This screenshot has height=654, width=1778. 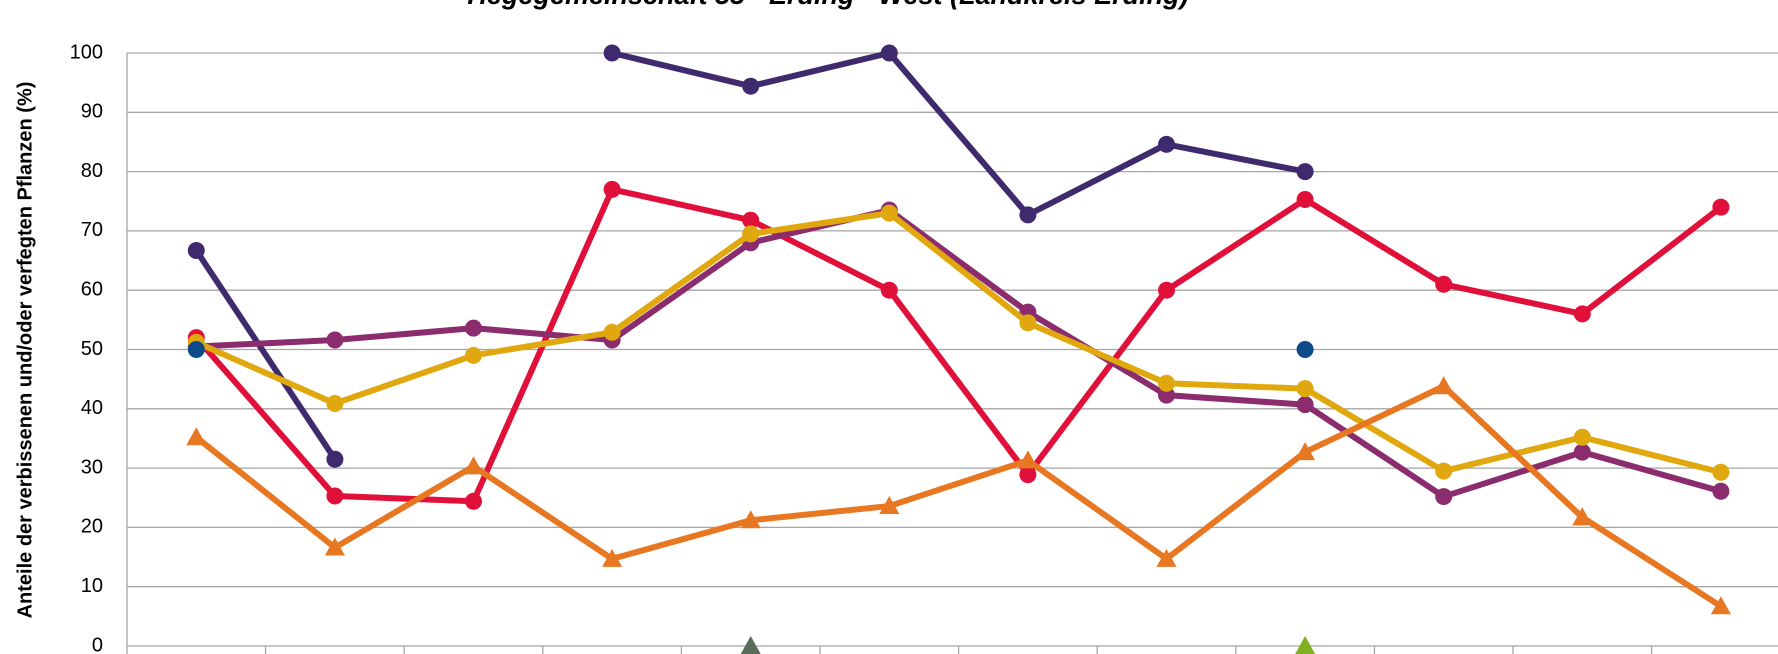 I want to click on y-tick-label: 80, so click(x=92, y=171).